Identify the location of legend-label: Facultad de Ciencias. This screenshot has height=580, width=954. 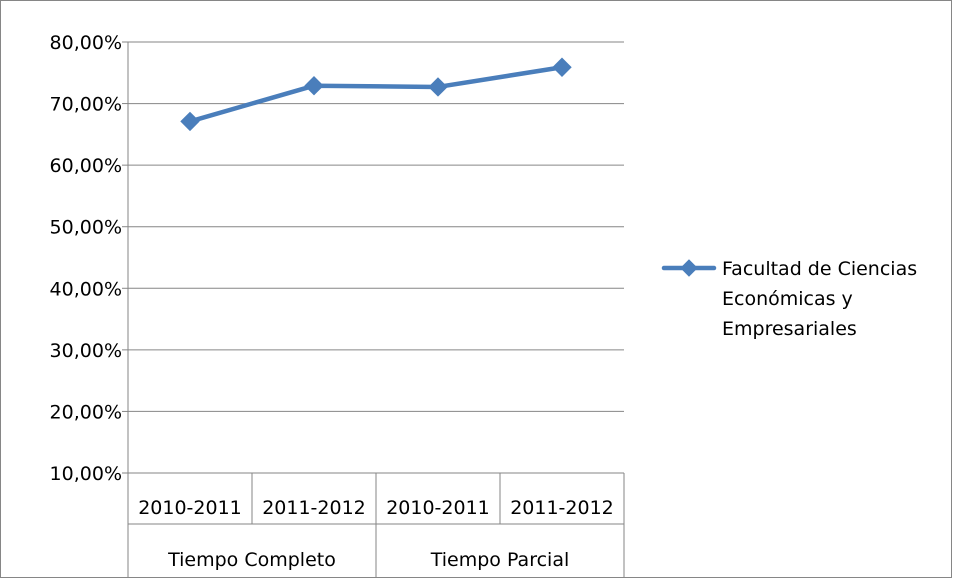
(819, 269).